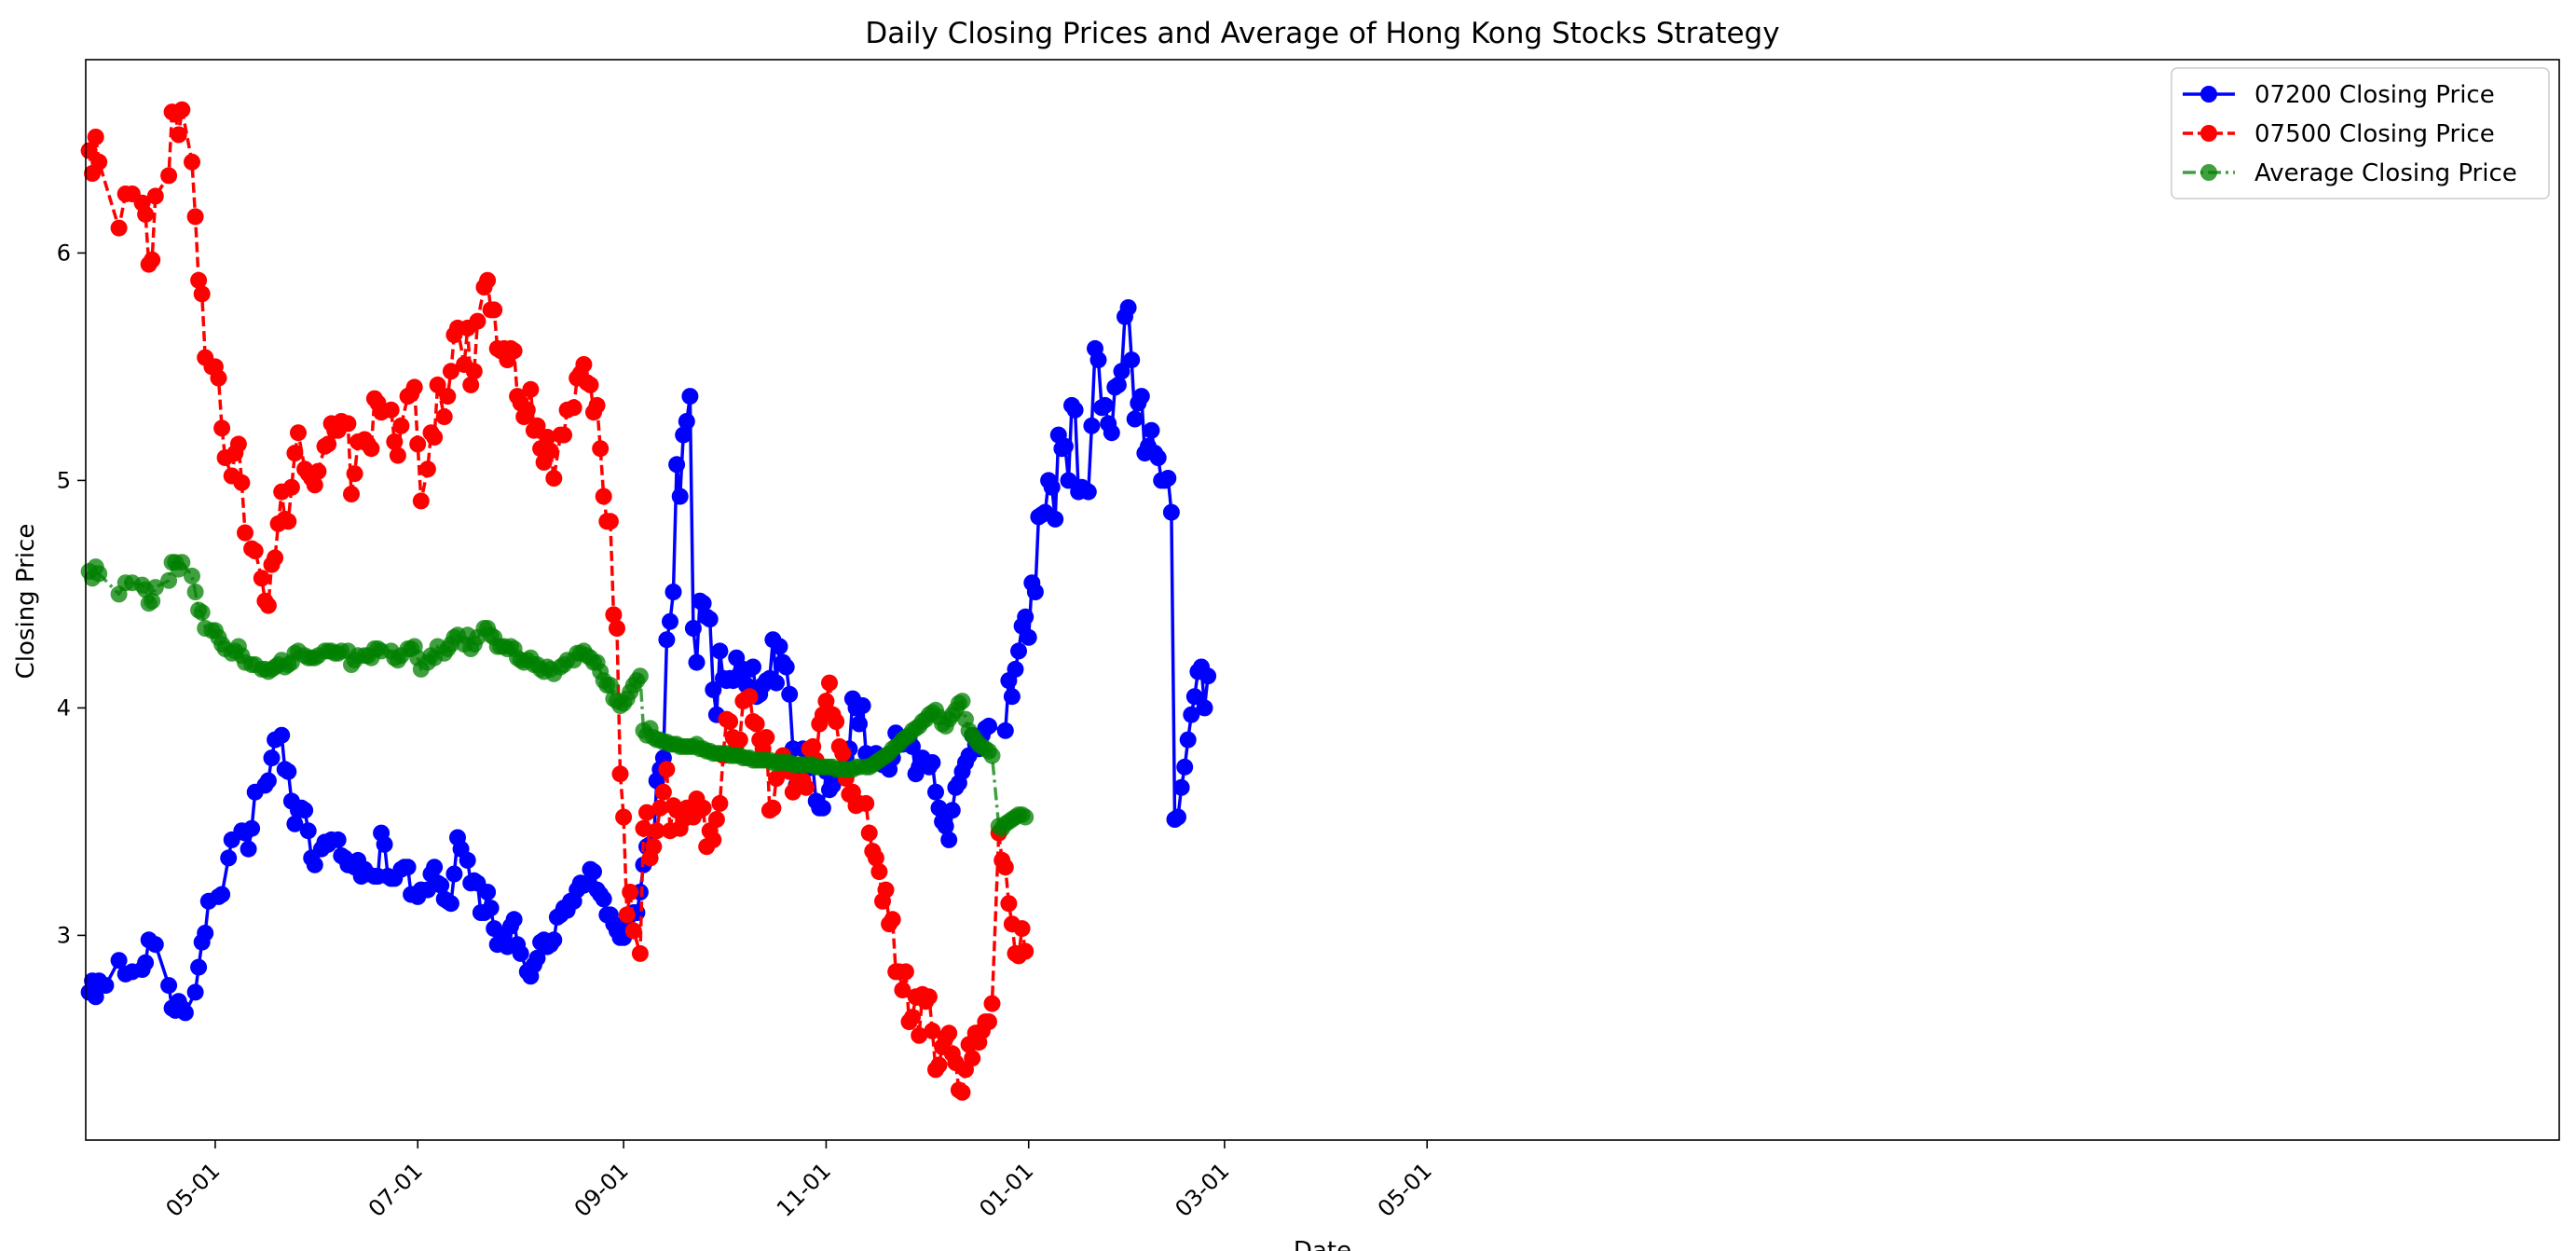 The image size is (2576, 1251). I want to click on y-axis-label: Closing Price, so click(26, 602).